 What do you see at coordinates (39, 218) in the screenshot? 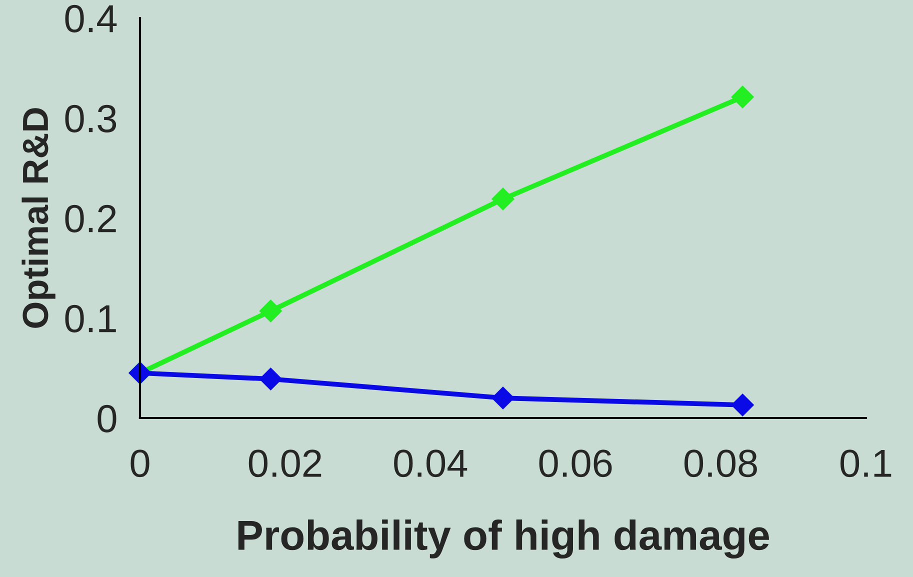
I see `y-axis-title: Optimal R&D` at bounding box center [39, 218].